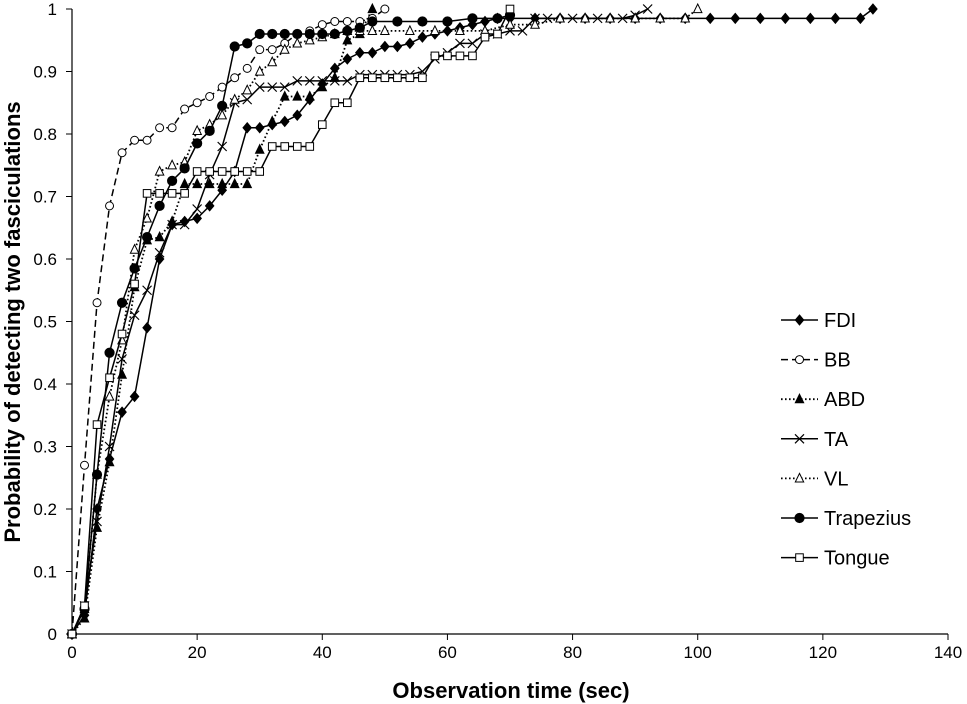  What do you see at coordinates (799, 398) in the screenshot?
I see `legend-marker-abd` at bounding box center [799, 398].